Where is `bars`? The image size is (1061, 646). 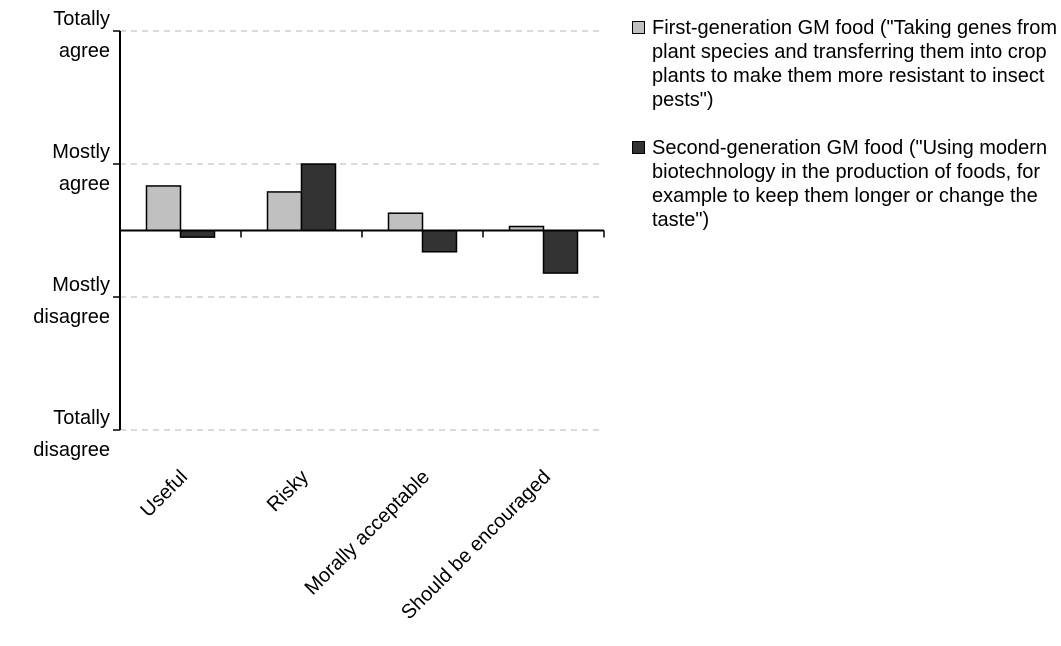
bars is located at coordinates (362, 218).